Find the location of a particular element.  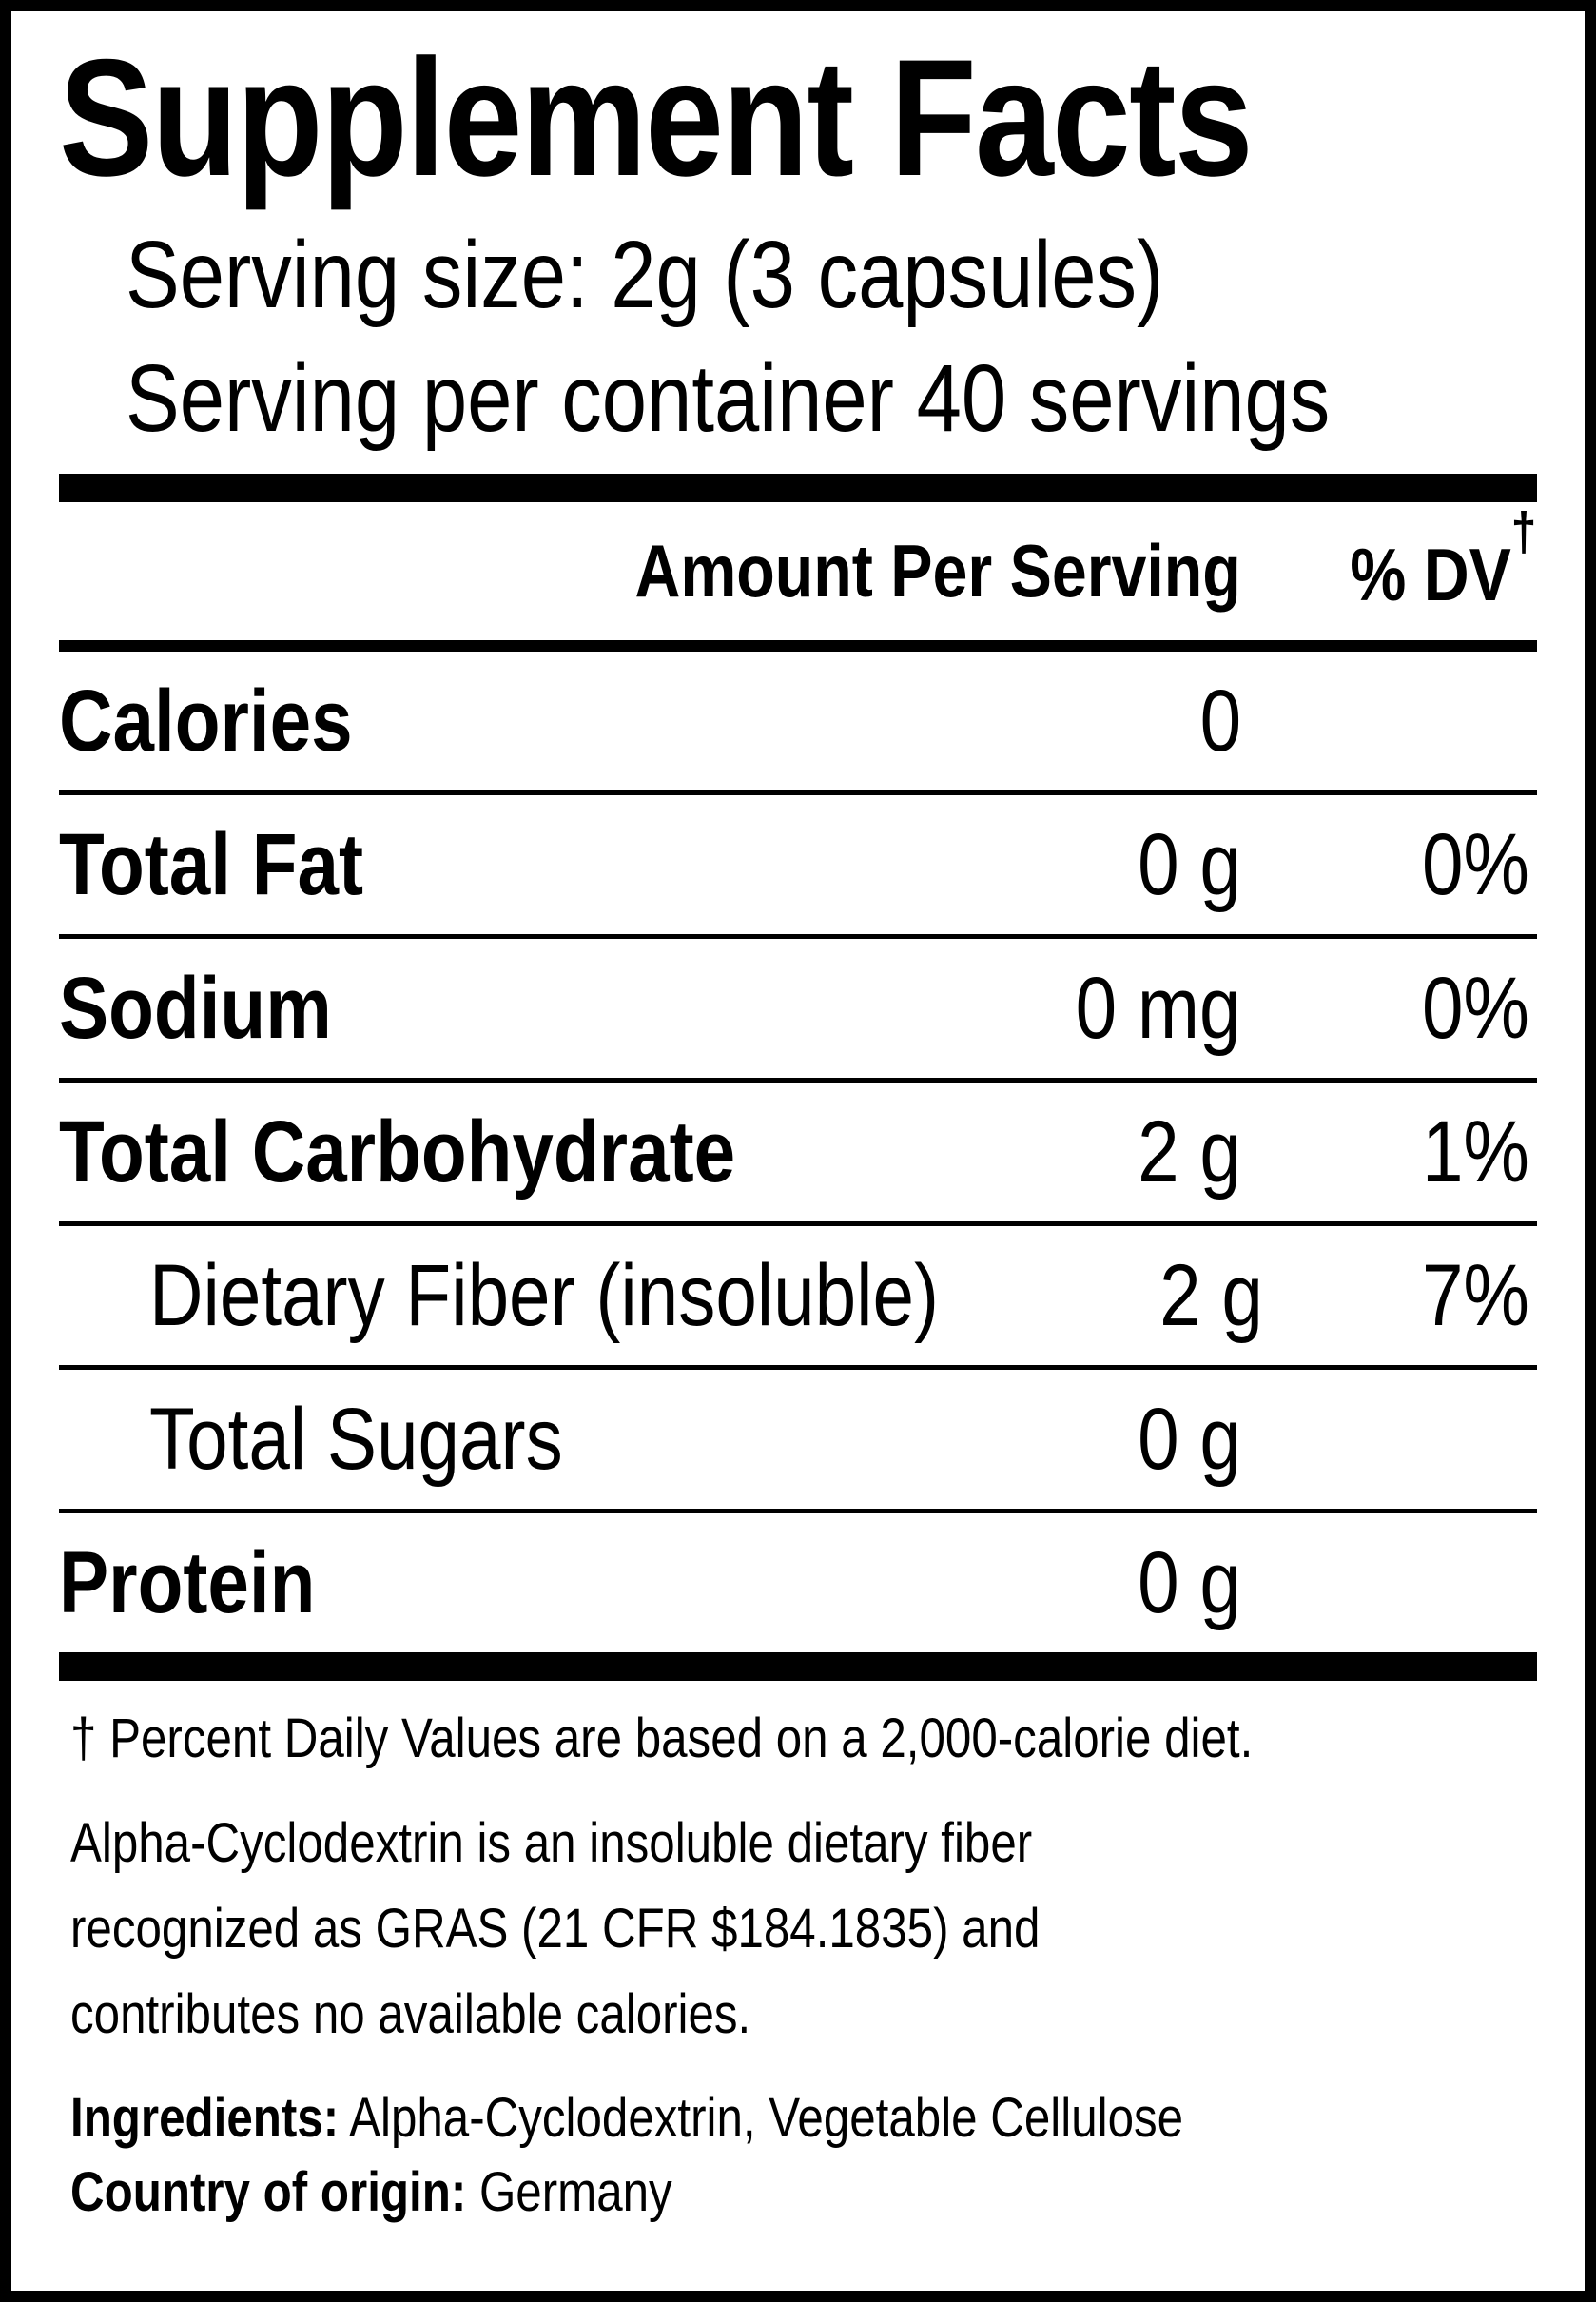

nutrient-name: Sodium is located at coordinates (195, 1008).